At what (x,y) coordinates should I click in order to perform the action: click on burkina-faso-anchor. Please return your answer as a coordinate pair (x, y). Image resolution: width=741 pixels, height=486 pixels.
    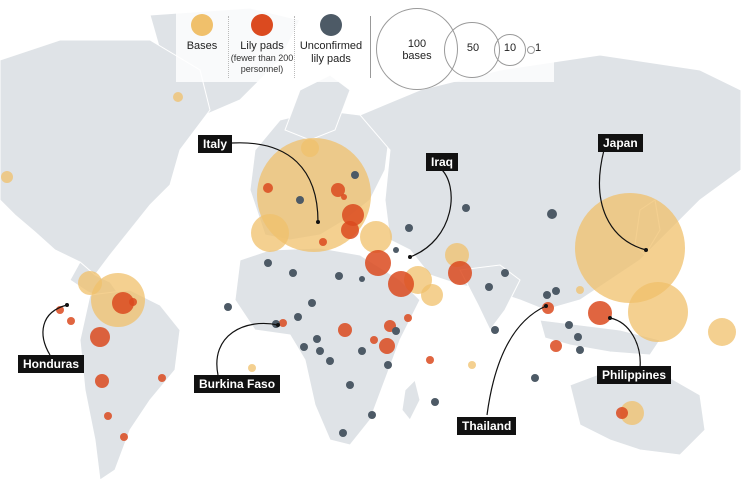
    Looking at the image, I should click on (278, 325).